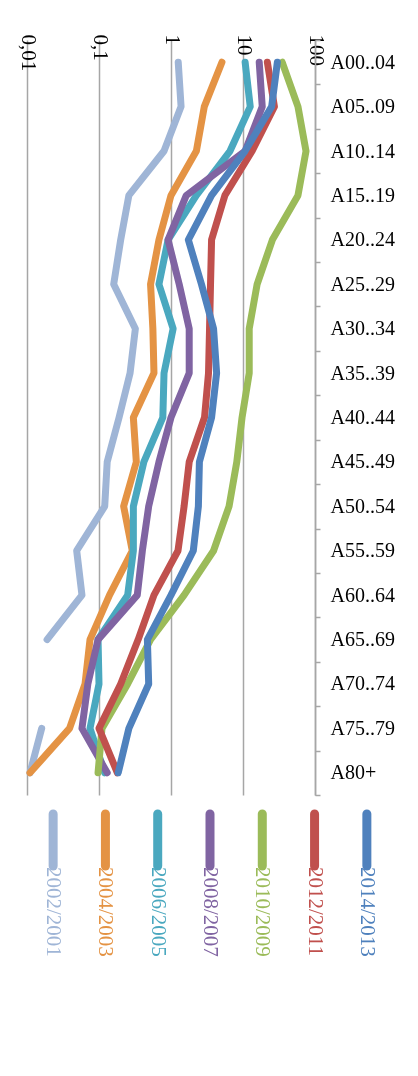  What do you see at coordinates (362, 639) in the screenshot?
I see `y-tick-label: A65..69` at bounding box center [362, 639].